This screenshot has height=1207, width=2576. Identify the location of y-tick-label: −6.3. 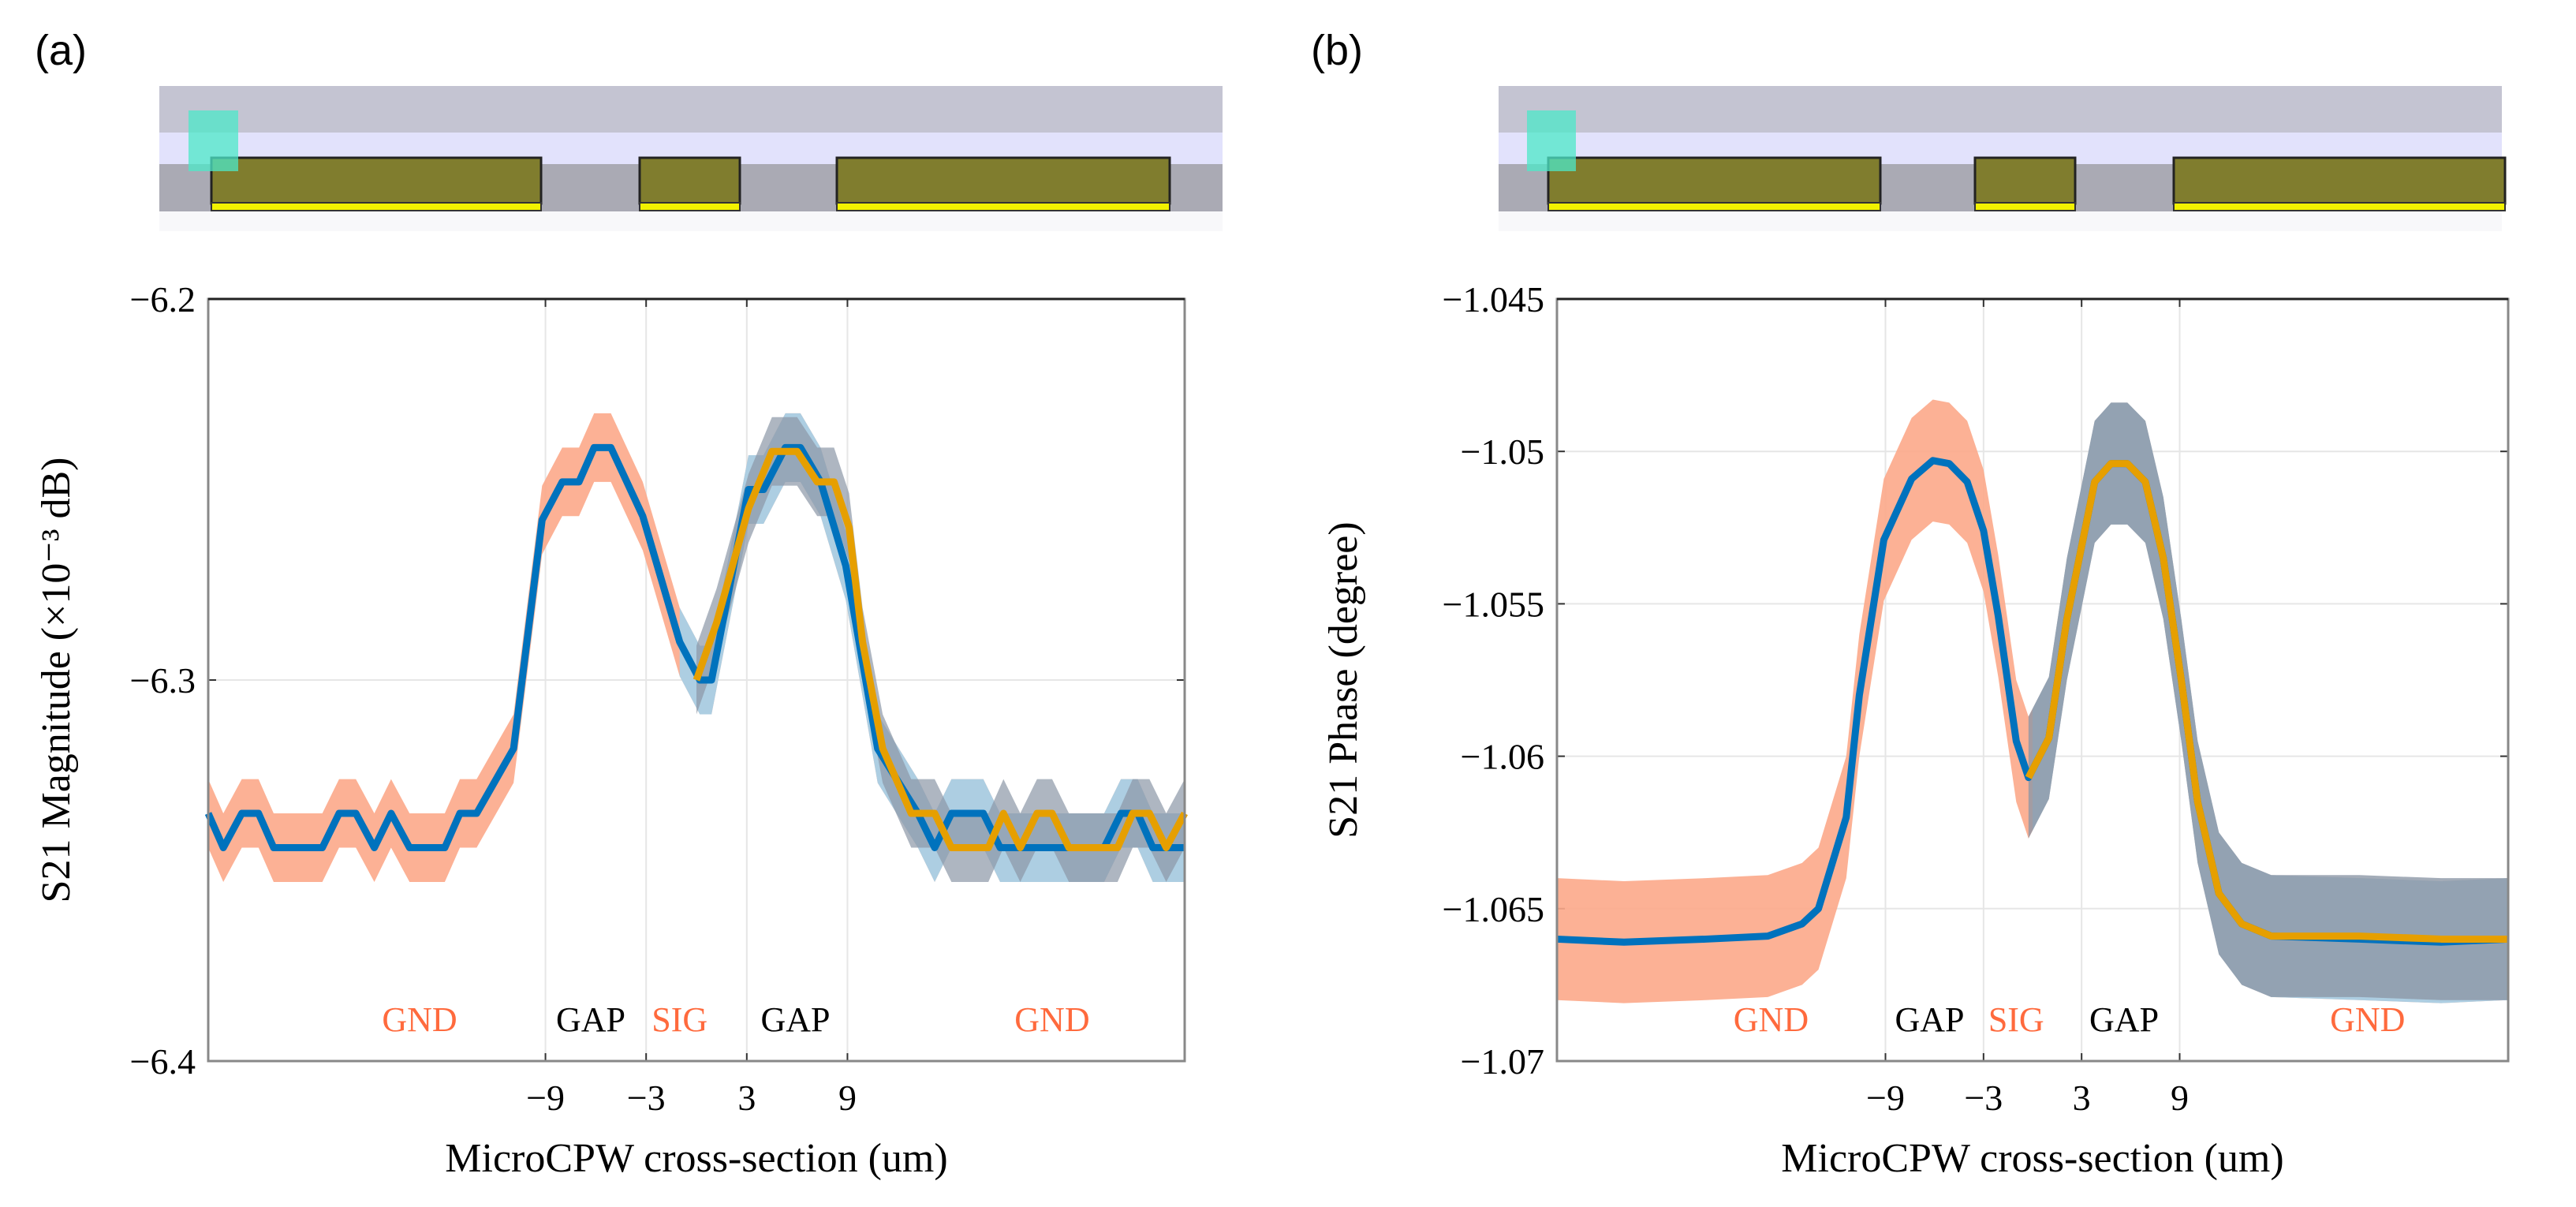
(163, 681).